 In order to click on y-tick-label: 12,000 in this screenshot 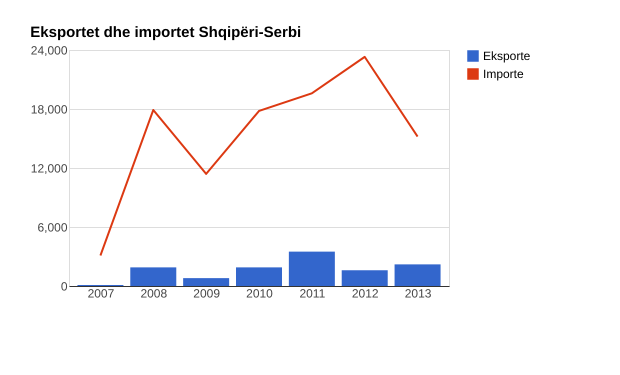, I will do `click(49, 169)`.